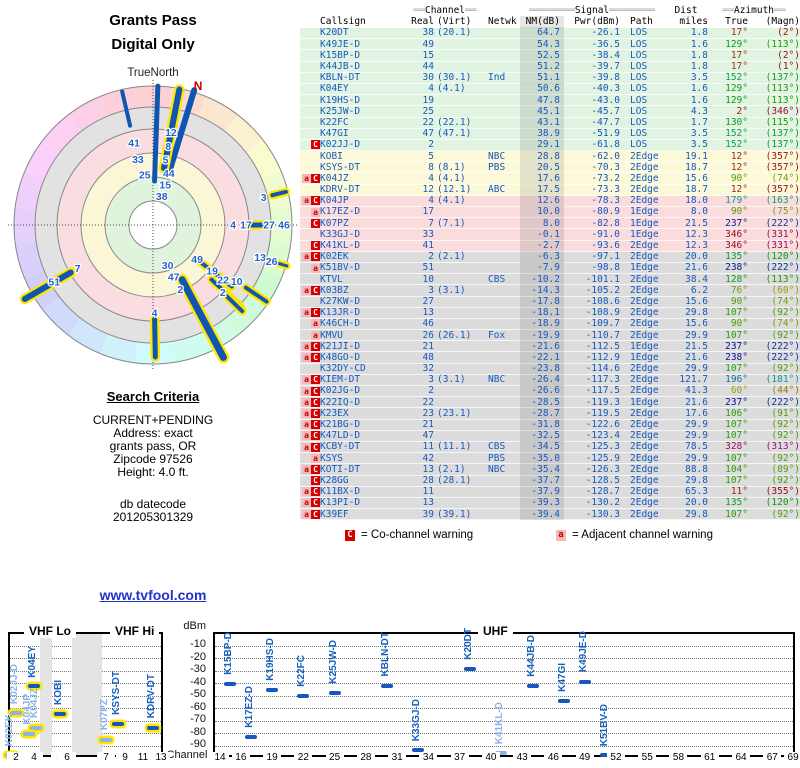 Image resolution: width=800 pixels, height=768 pixels. Describe the element at coordinates (699, 122) in the screenshot. I see `cell-miles: 1.7` at that location.